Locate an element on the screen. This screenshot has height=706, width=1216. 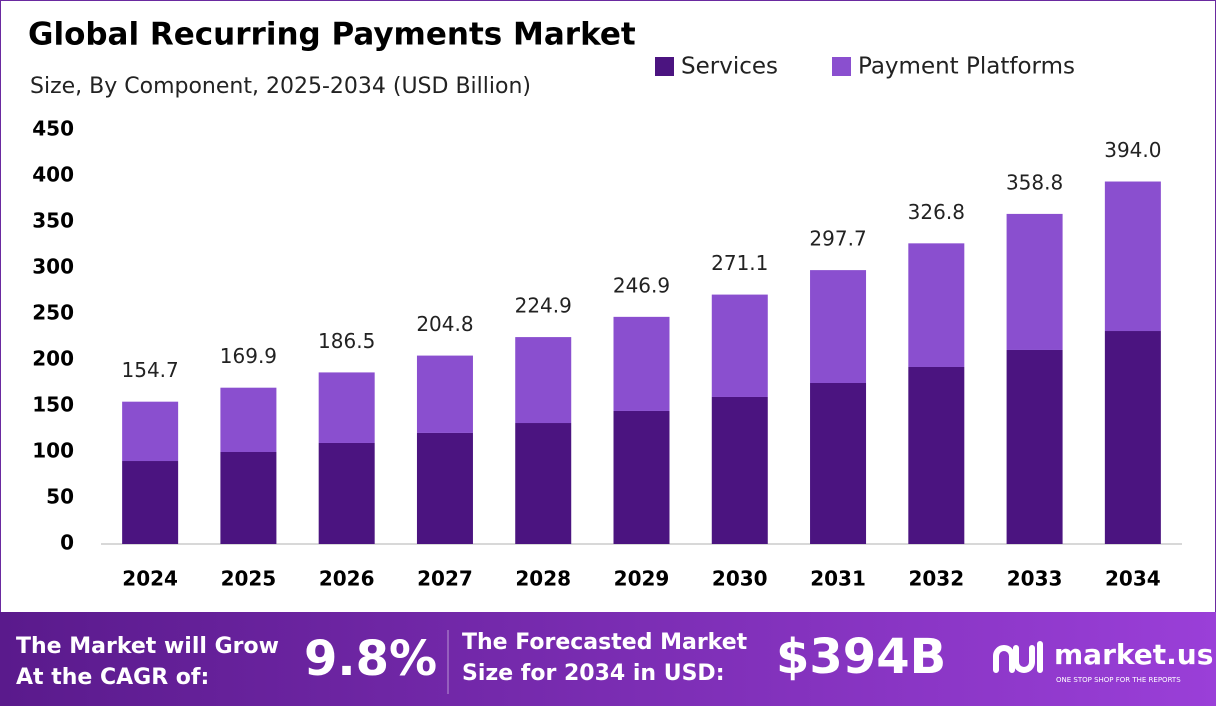
total-label: 154.7 is located at coordinates (150, 370).